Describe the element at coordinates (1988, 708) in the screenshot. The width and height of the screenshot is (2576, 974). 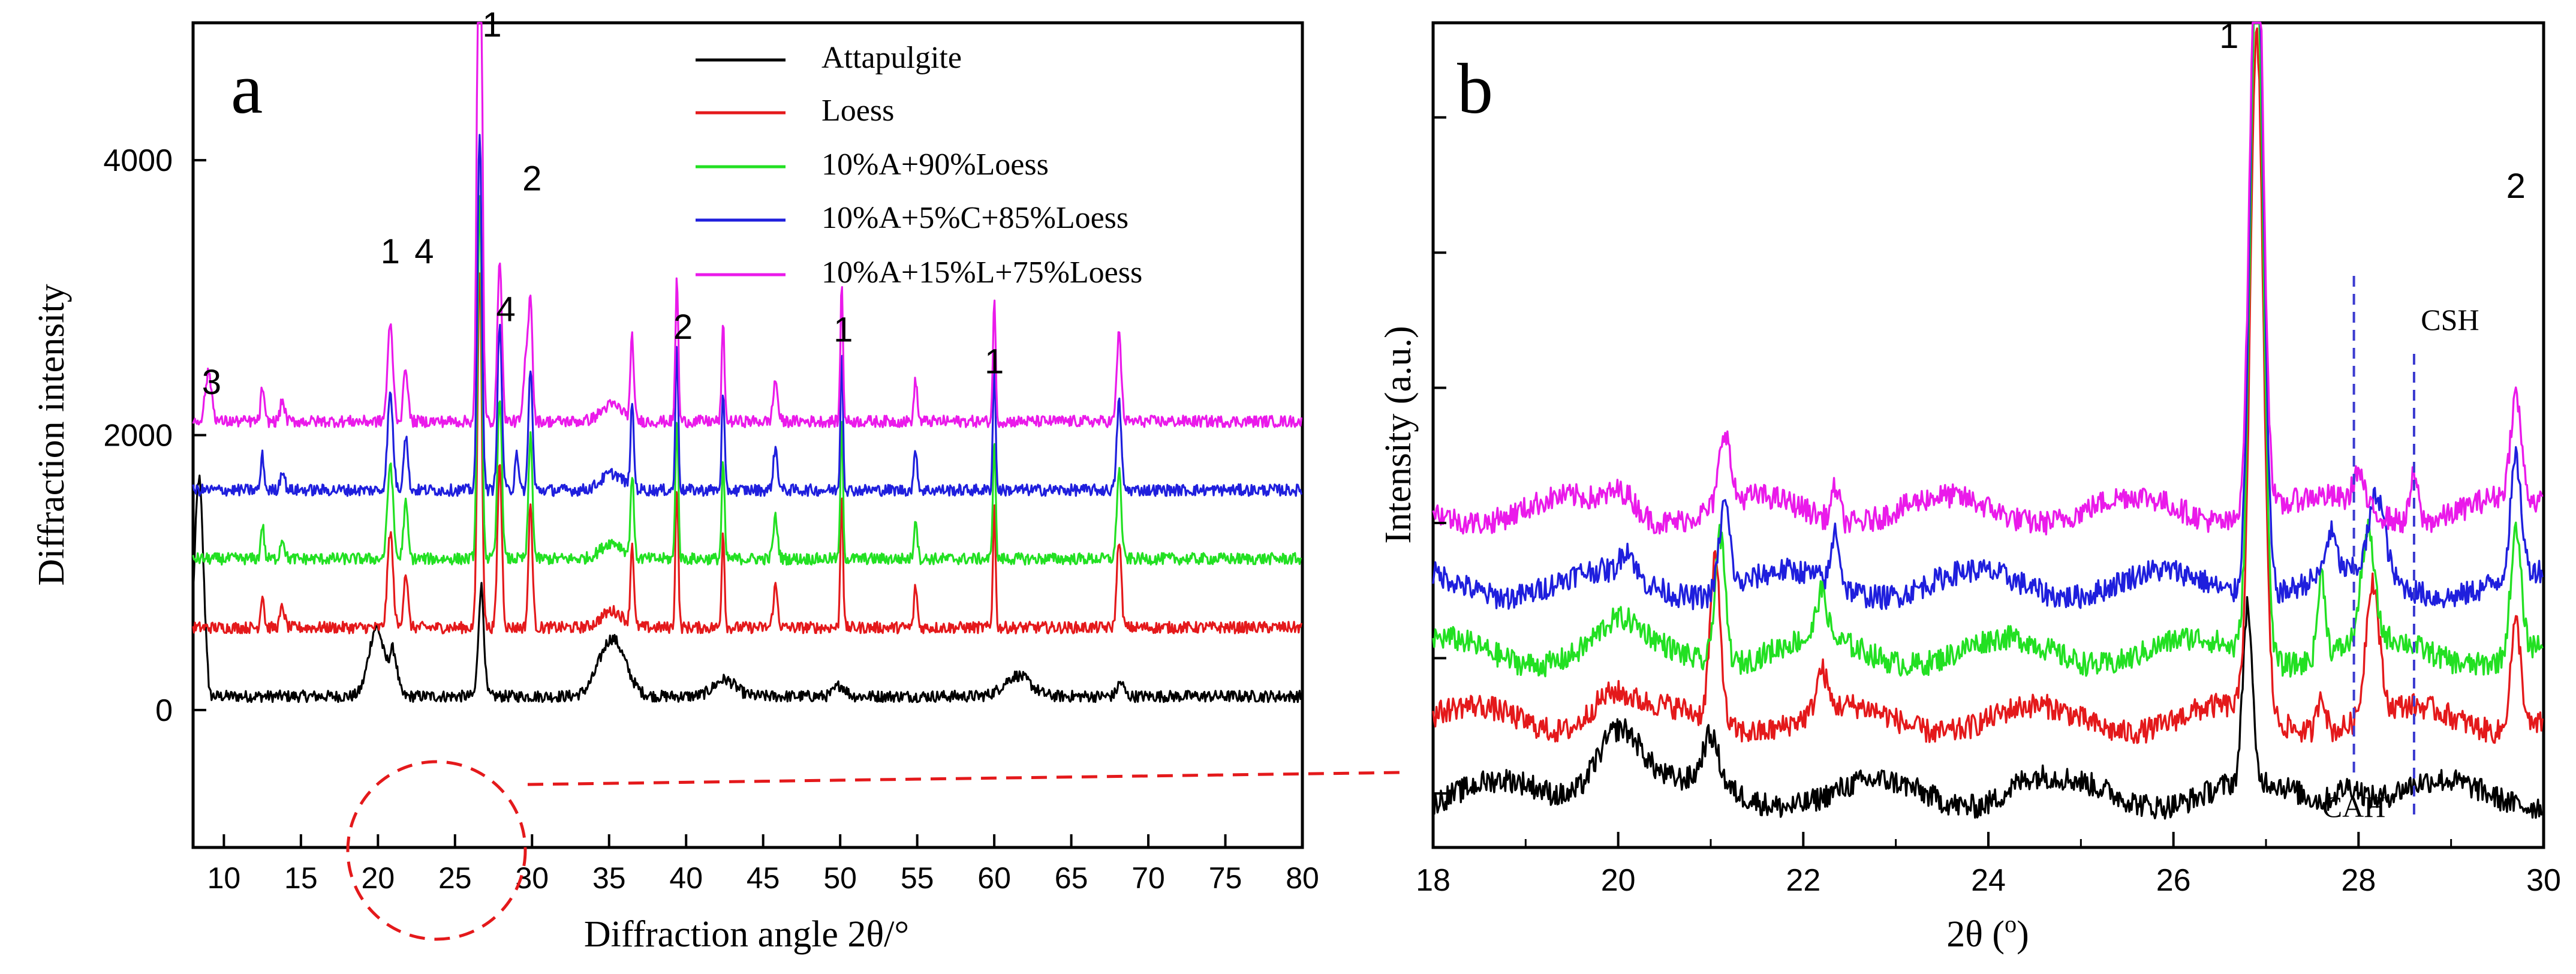
I see `panel-b-series-attapulgite` at that location.